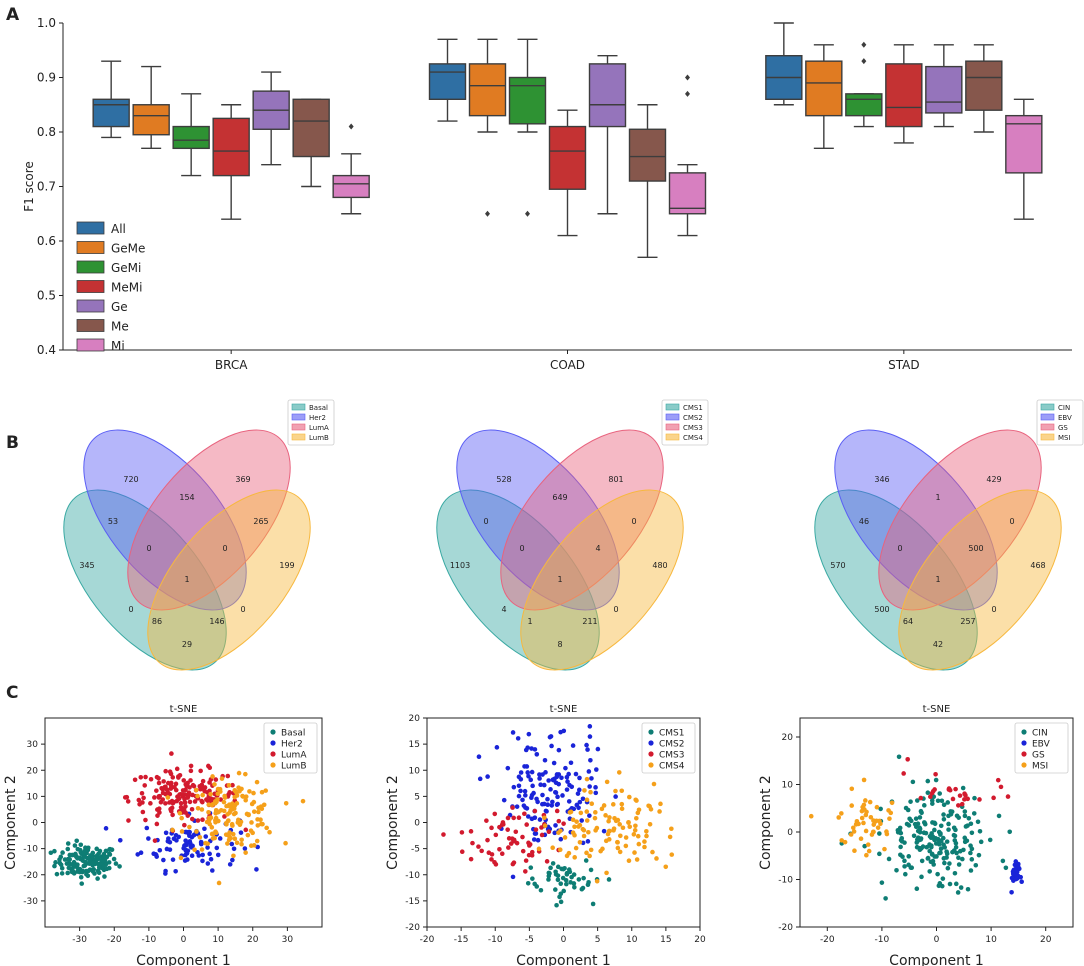  What do you see at coordinates (1064, 438) in the screenshot?
I see `venn-legend-label: MSI` at bounding box center [1064, 438].